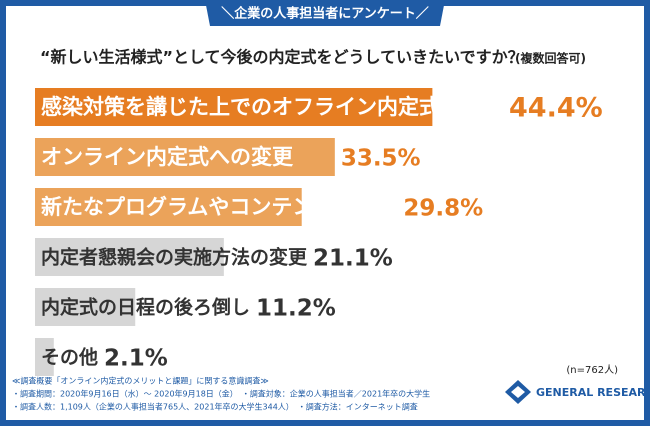 The height and width of the screenshot is (430, 650). Describe the element at coordinates (518, 392) in the screenshot. I see `logo-mark-inner` at that location.